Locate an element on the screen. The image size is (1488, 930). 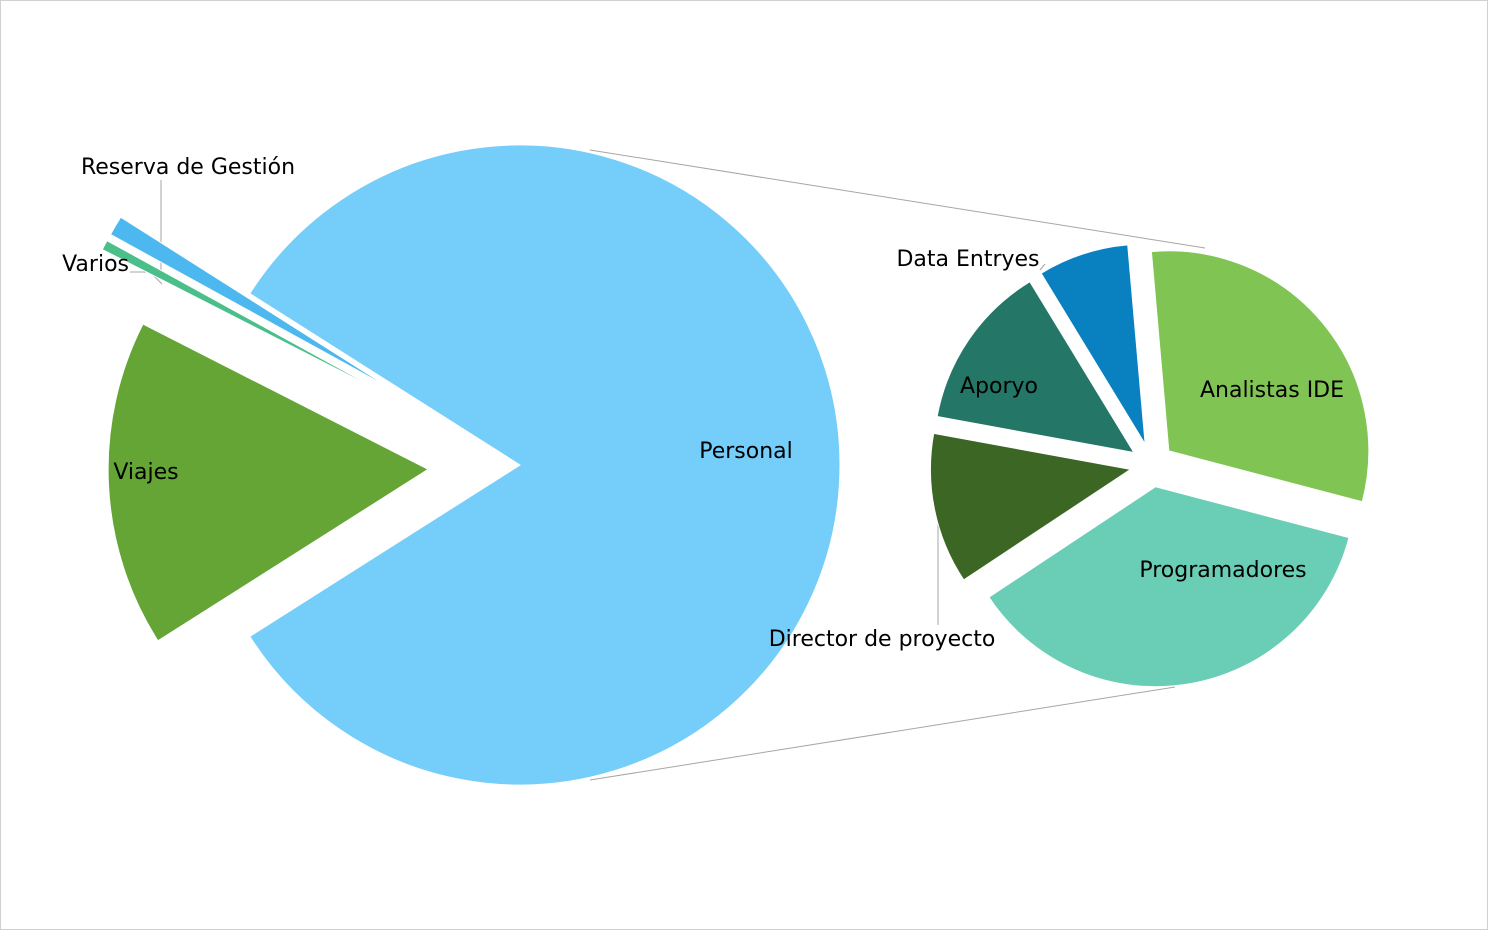
slice-label: Varios is located at coordinates (95, 264).